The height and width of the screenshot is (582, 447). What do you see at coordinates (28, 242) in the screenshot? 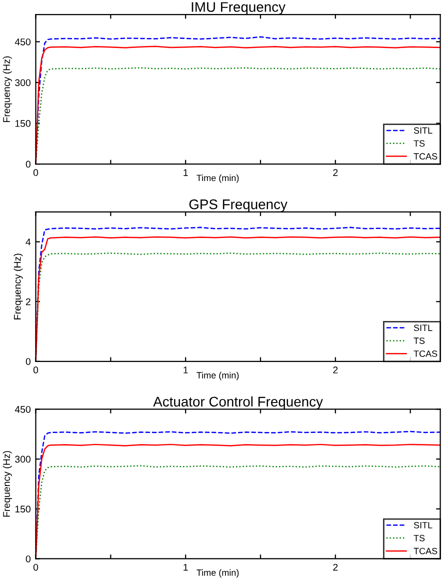
I see `y-tick-label: 4` at bounding box center [28, 242].